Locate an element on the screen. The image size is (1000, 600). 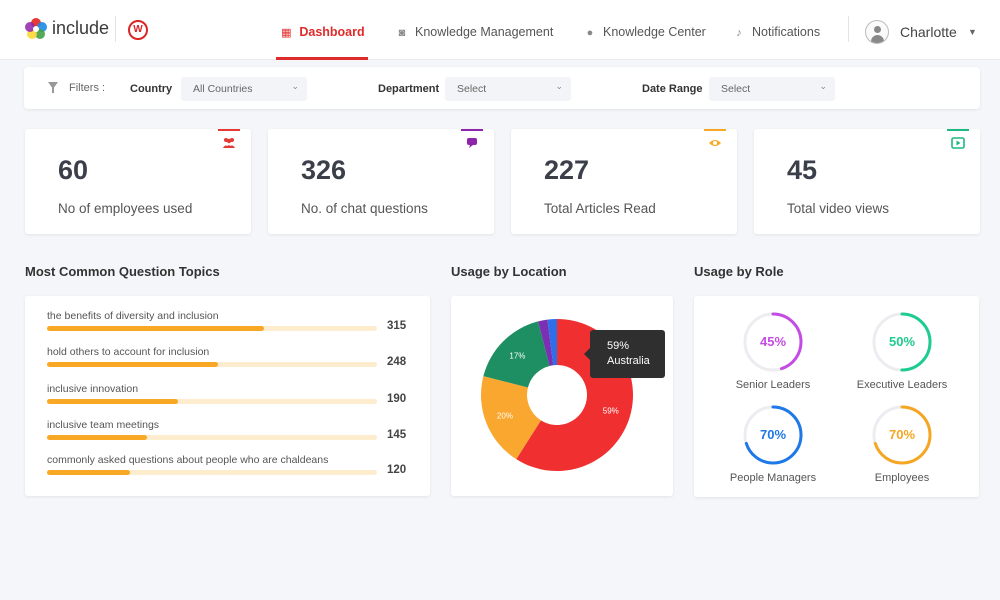
stat-value: 45 is located at coordinates (802, 170).